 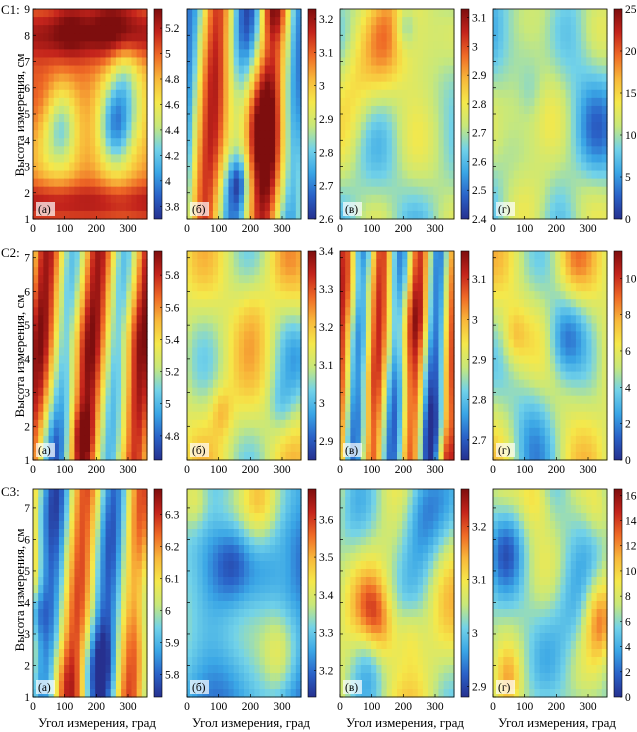 What do you see at coordinates (199, 451) in the screenshot?
I see `panel-label: (б)` at bounding box center [199, 451].